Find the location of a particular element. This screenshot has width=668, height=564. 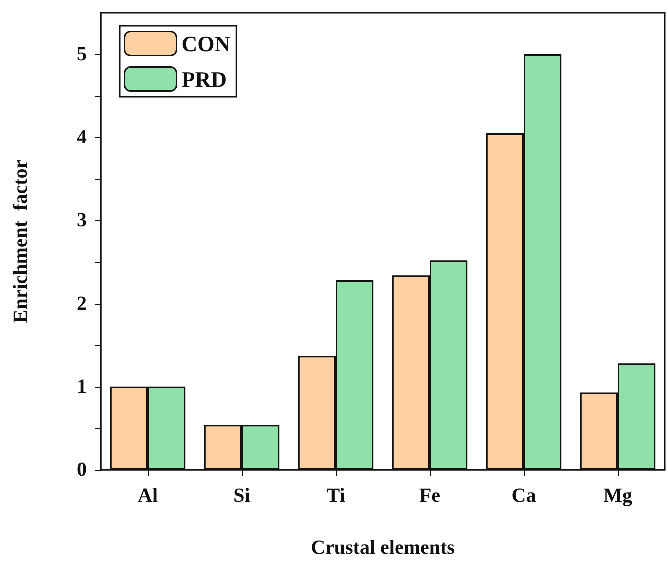

x-tick-label: Fe is located at coordinates (430, 496).